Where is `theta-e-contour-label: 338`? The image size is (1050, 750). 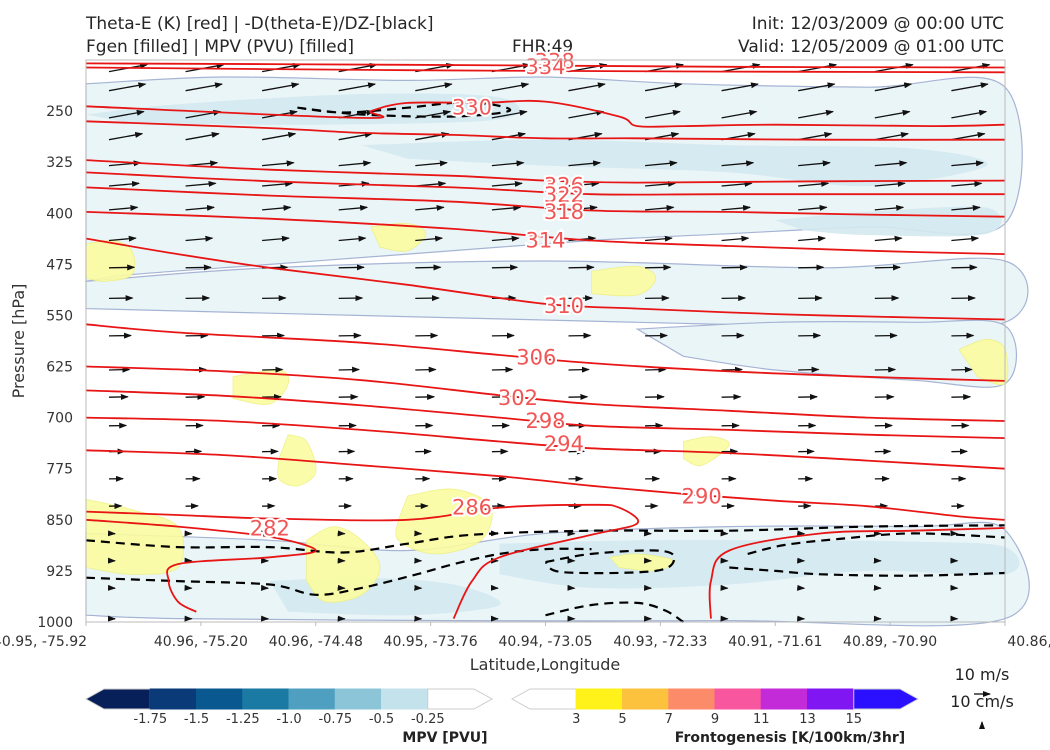 theta-e-contour-label: 338 is located at coordinates (555, 61).